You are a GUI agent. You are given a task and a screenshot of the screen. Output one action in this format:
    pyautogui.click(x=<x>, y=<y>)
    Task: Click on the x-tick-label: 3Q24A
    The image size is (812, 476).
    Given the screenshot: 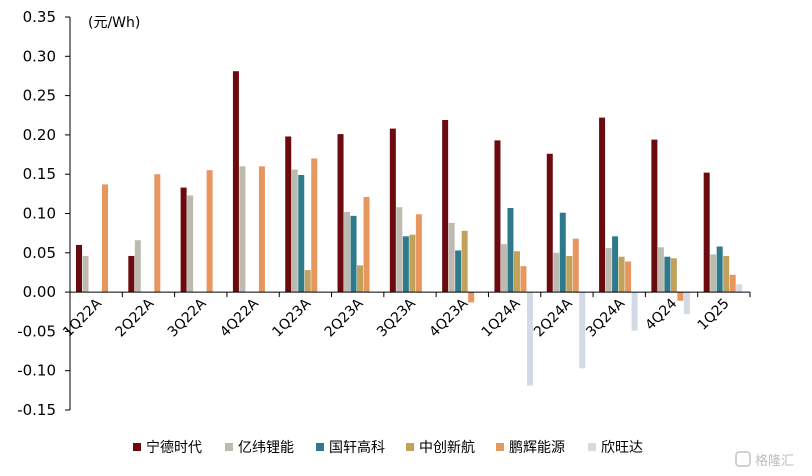 What is the action you would take?
    pyautogui.click(x=605, y=317)
    